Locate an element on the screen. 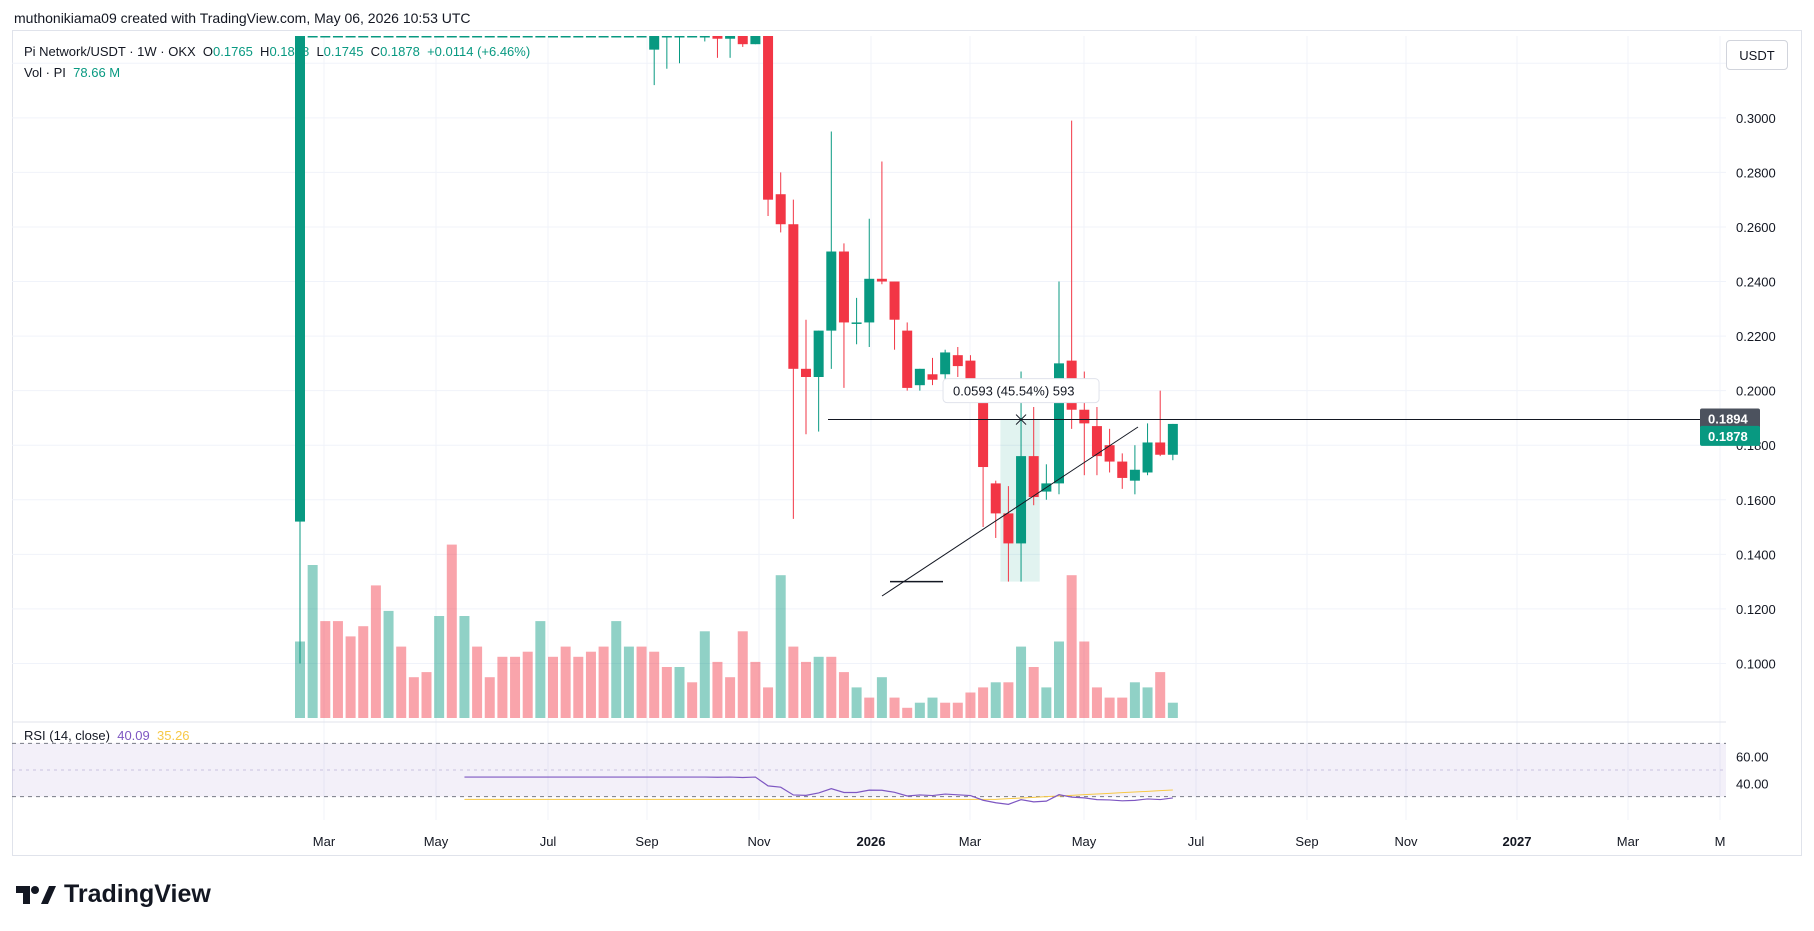 The width and height of the screenshot is (1814, 931). measure-label-box is located at coordinates (1021, 391).